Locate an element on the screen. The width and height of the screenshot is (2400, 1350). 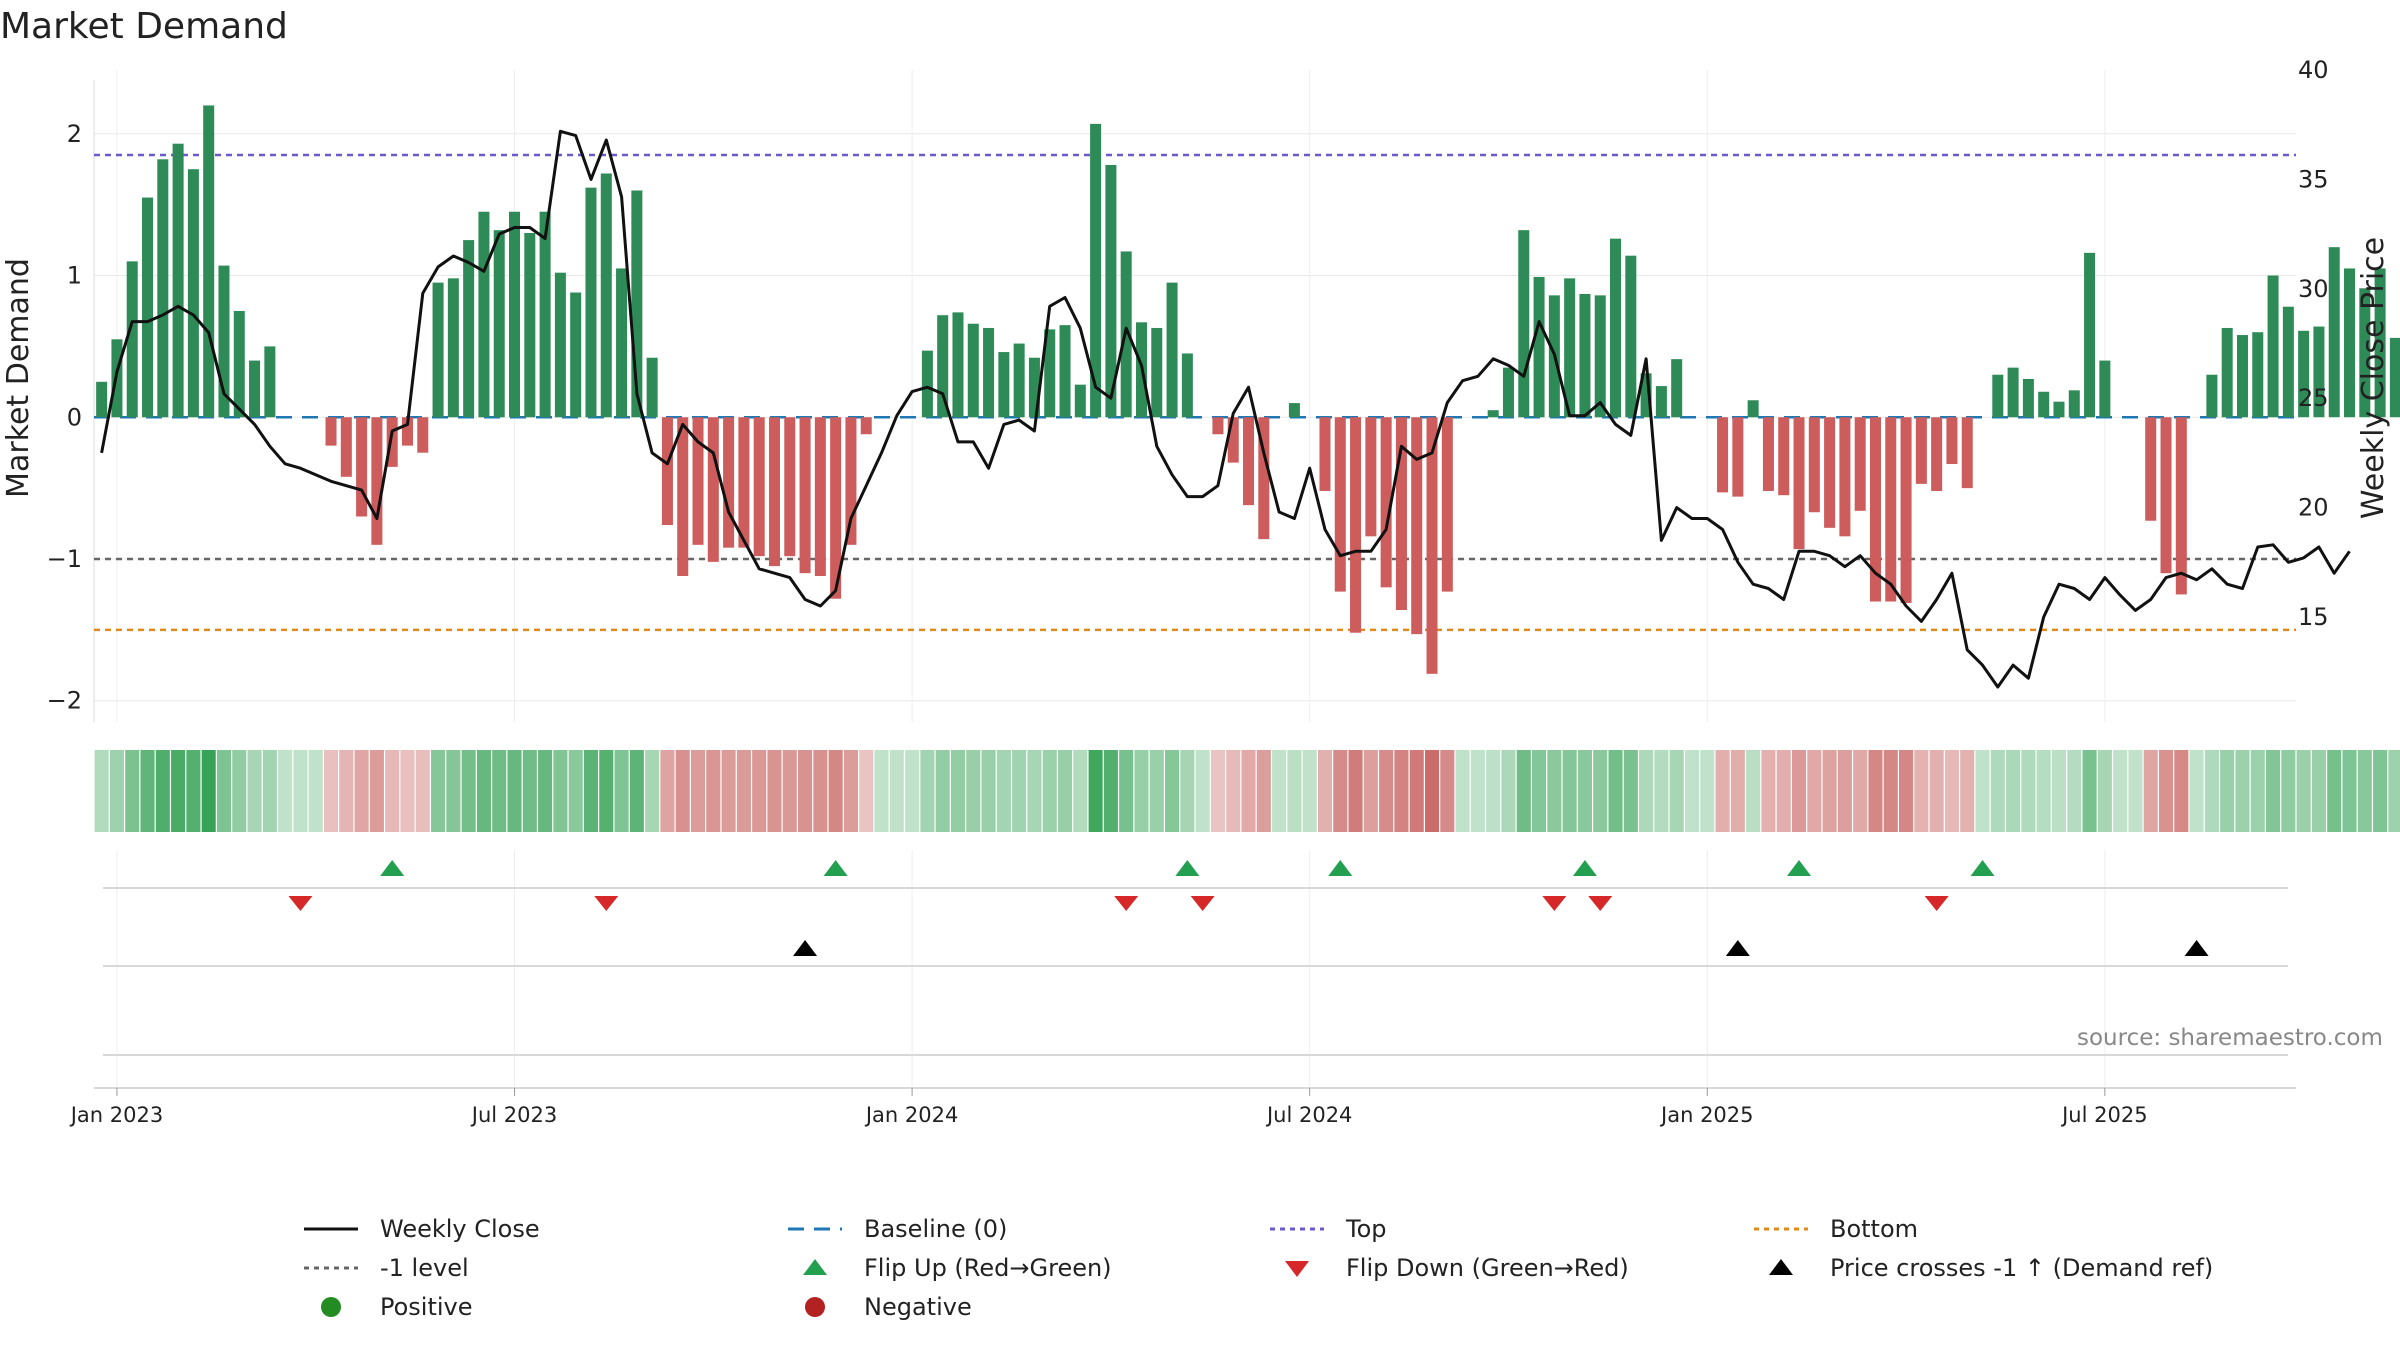
y2-tick-label: 40 is located at coordinates (2313, 70).